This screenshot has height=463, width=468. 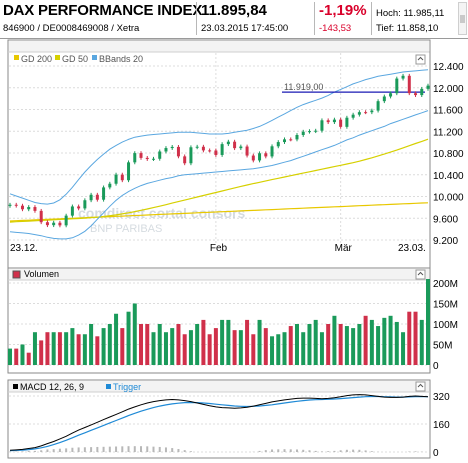 I want to click on macd-panel-header, so click(x=219, y=386).